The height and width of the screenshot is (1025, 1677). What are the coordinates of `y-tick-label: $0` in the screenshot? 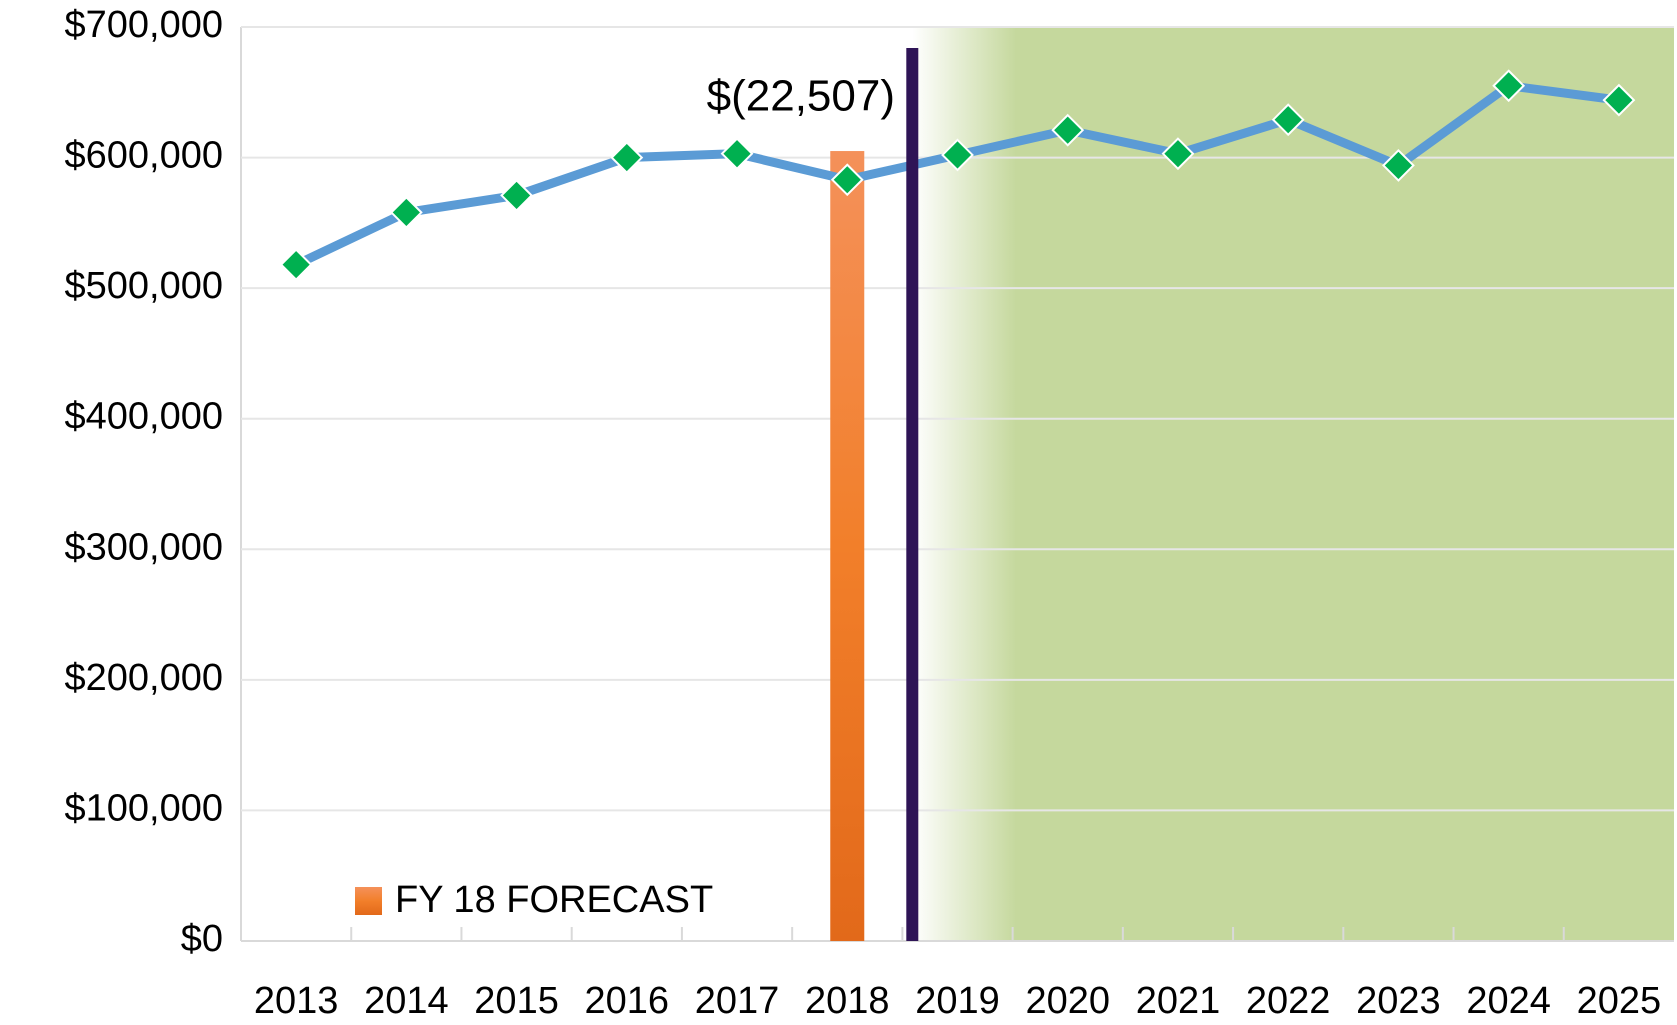 It's located at (202, 939).